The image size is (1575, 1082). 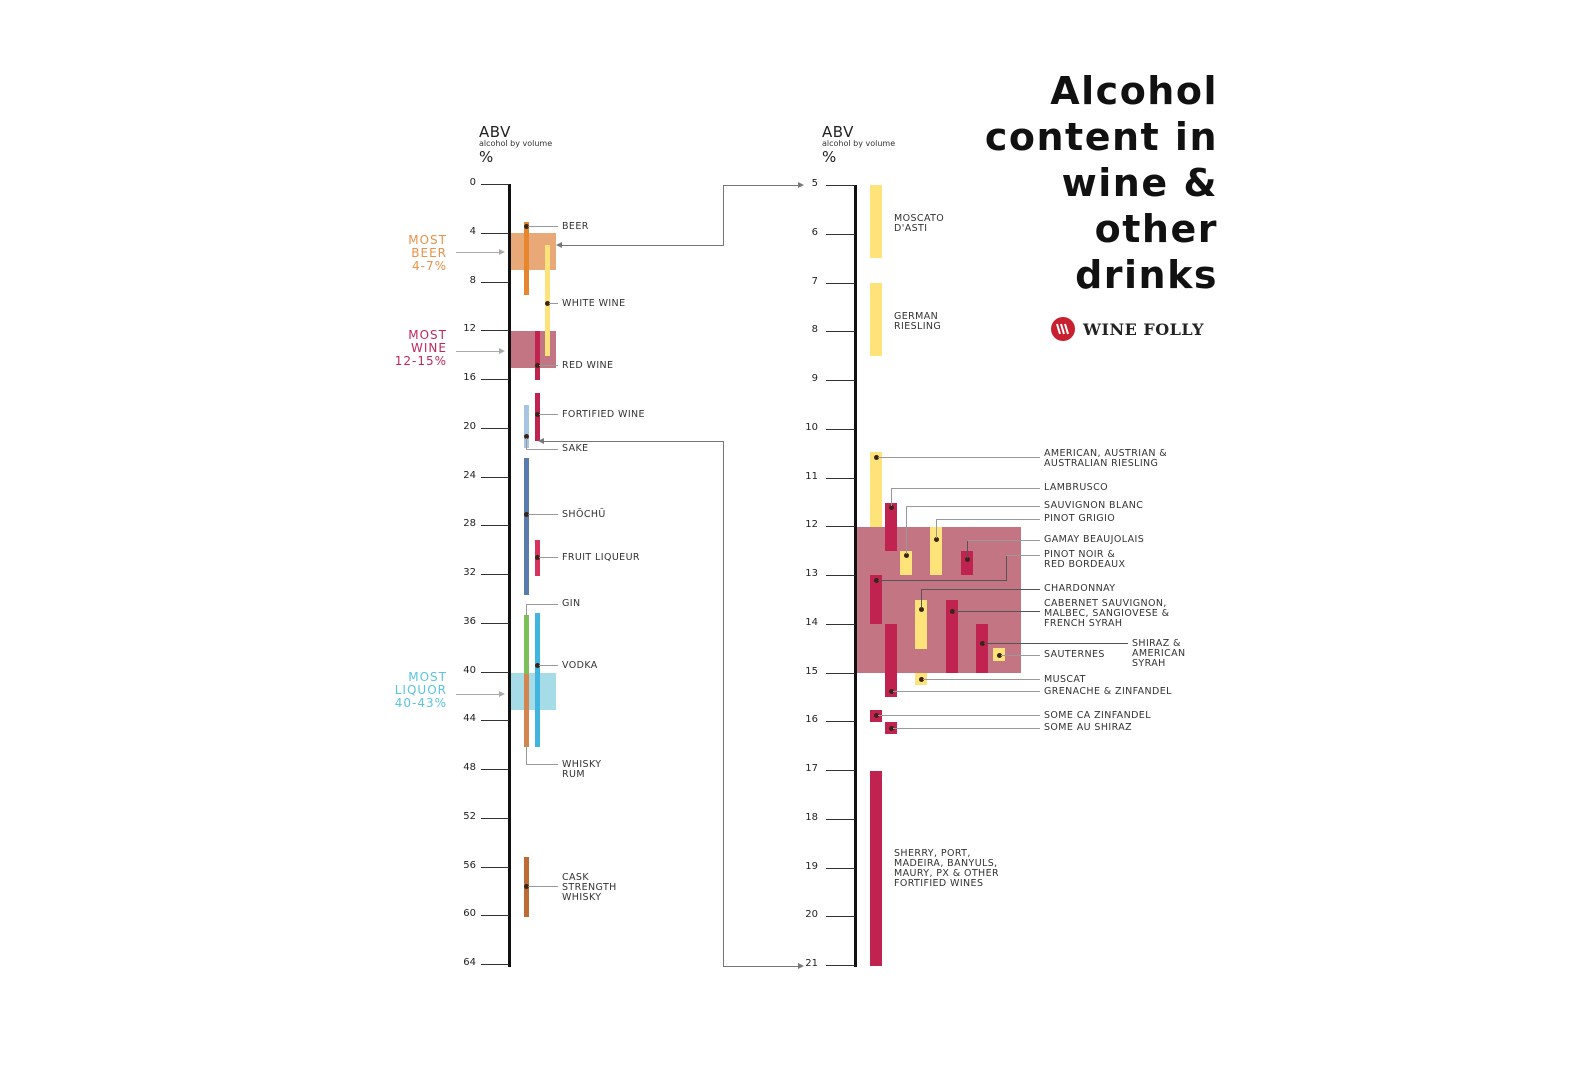 I want to click on label-pinot-grigio: PINOT GRIGIO, so click(x=1080, y=518).